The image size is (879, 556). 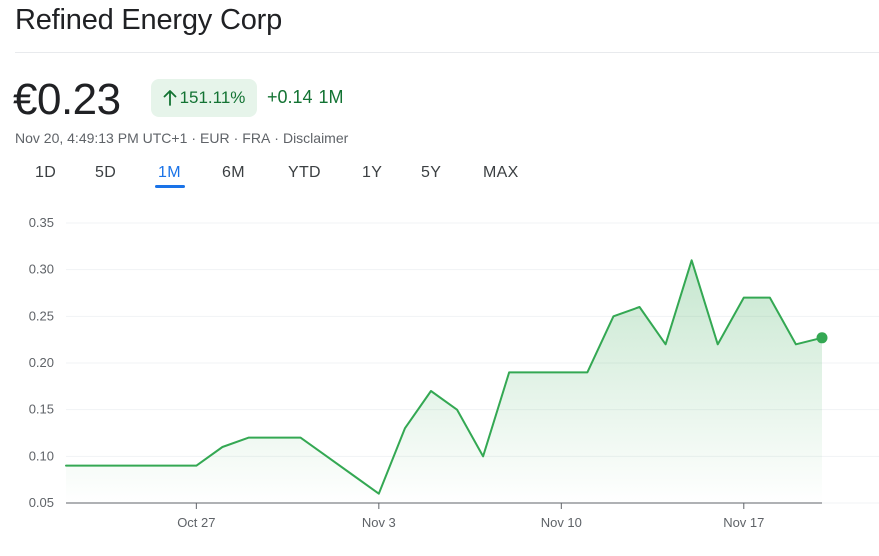 What do you see at coordinates (170, 186) in the screenshot?
I see `active-tab-indicator` at bounding box center [170, 186].